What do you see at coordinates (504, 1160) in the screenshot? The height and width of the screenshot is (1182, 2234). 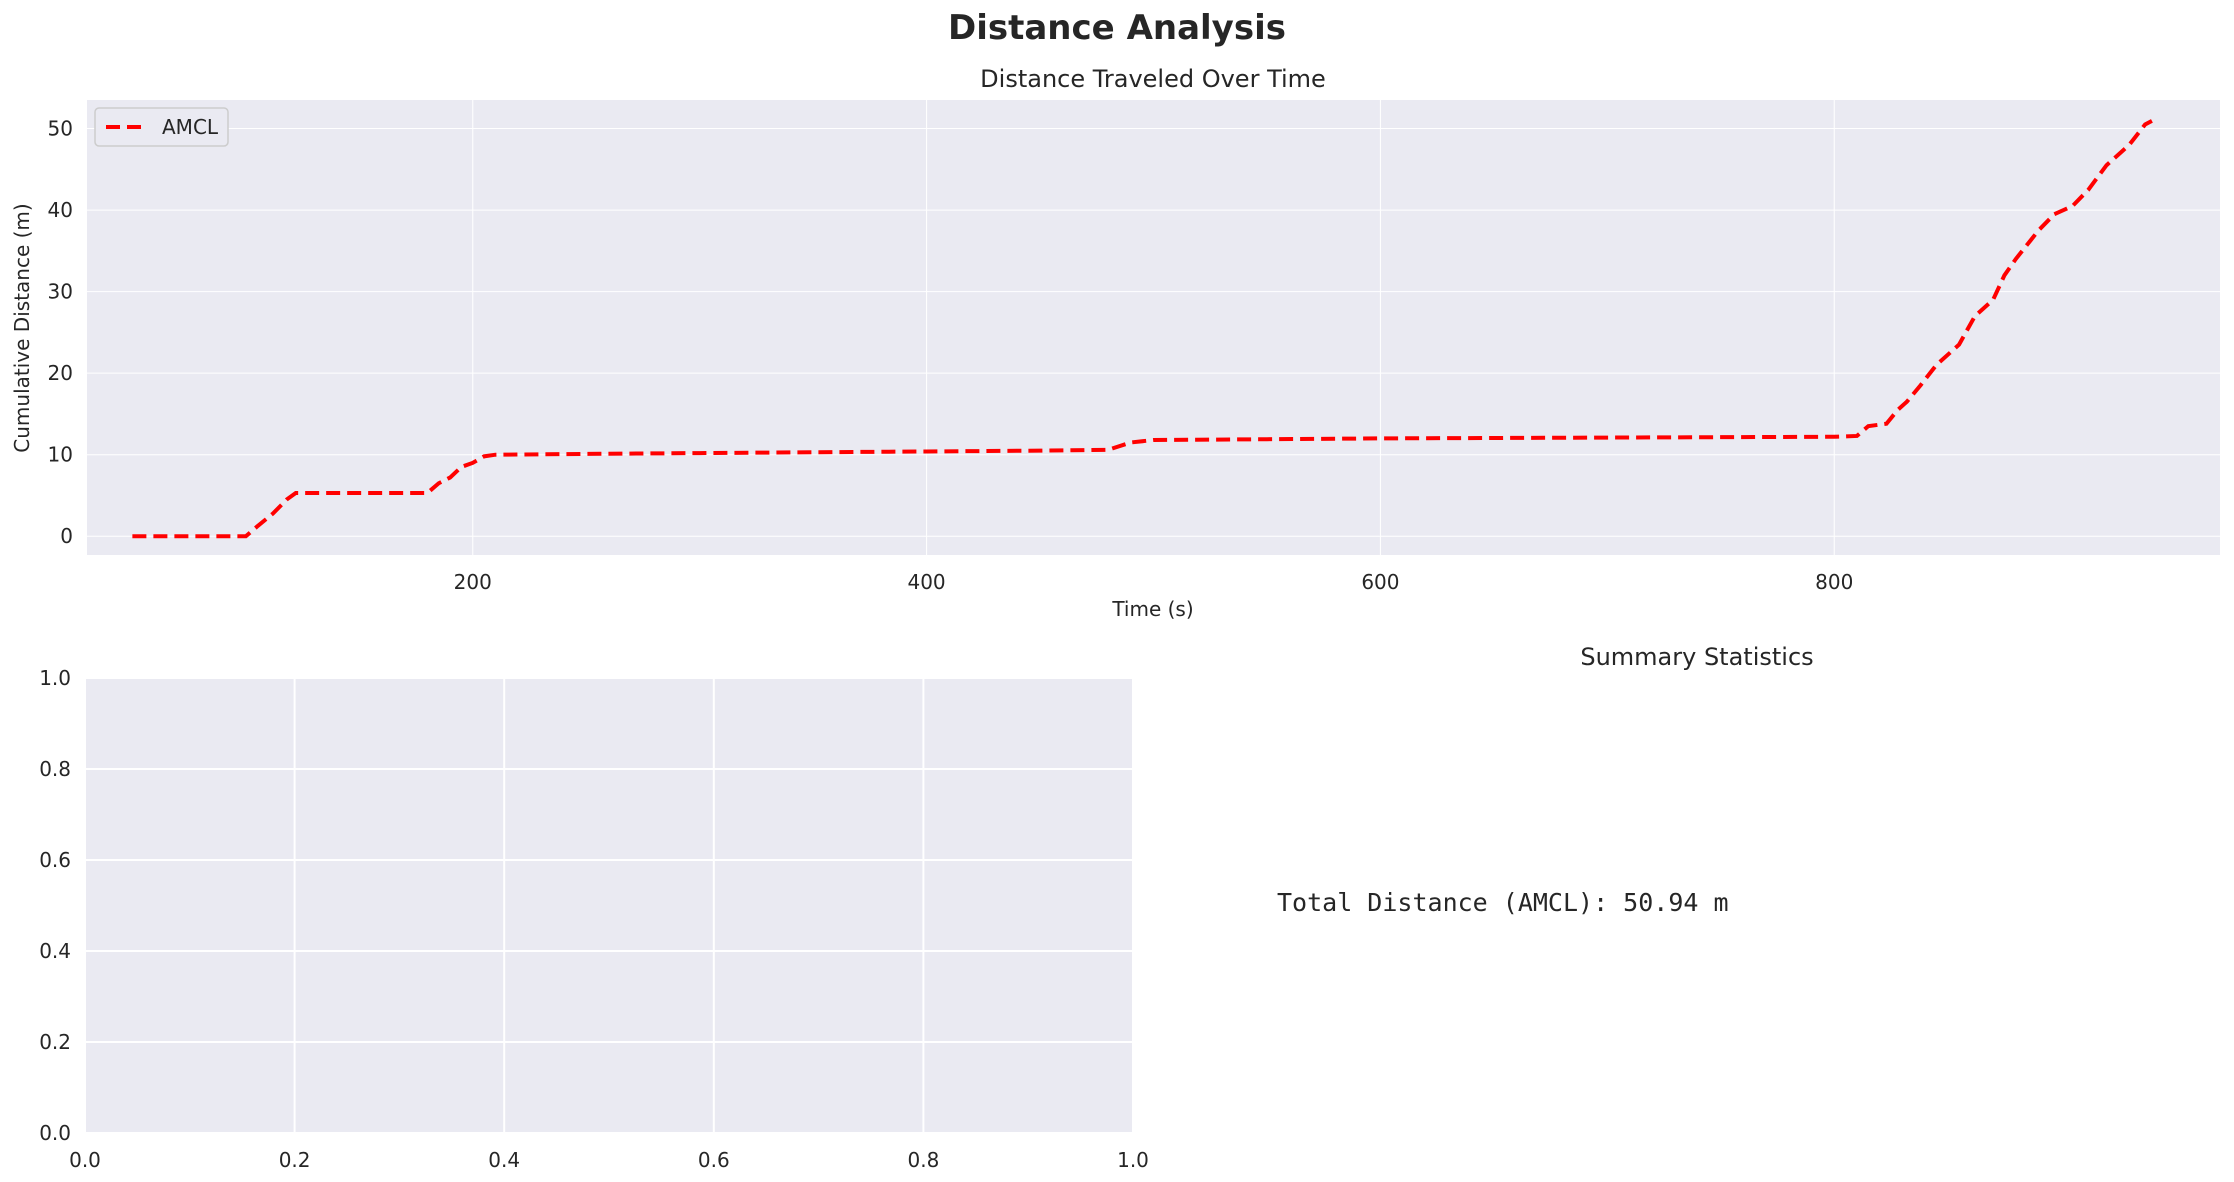 I see `x-tick-label: 0.4` at bounding box center [504, 1160].